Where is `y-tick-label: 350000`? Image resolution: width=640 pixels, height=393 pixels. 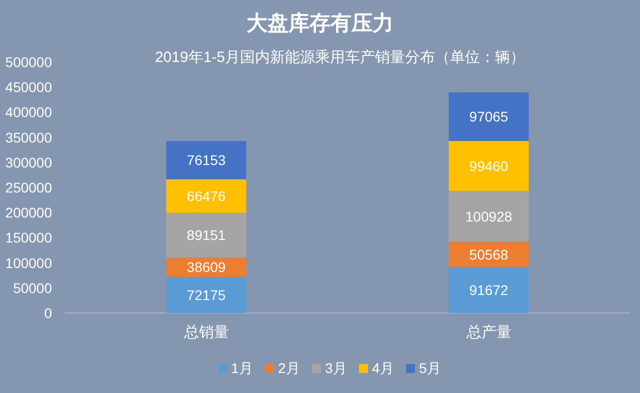
y-tick-label: 350000 is located at coordinates (28, 137).